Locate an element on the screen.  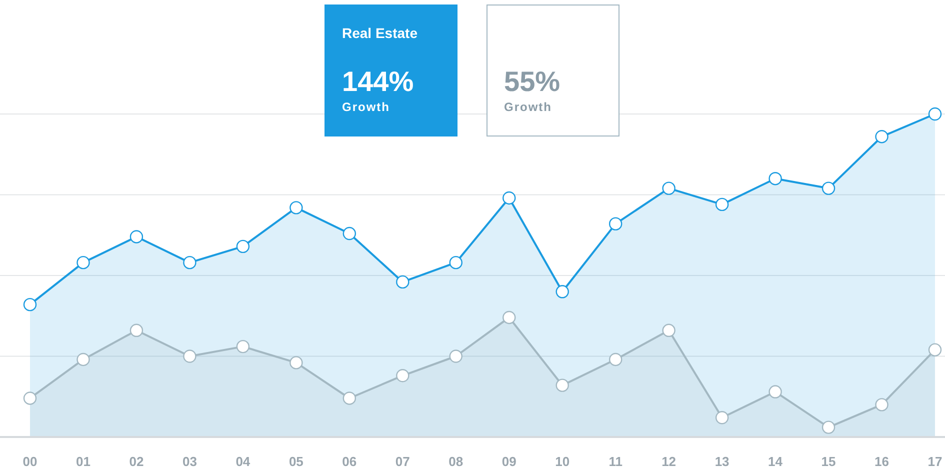
x-tick-label: 15 is located at coordinates (828, 461).